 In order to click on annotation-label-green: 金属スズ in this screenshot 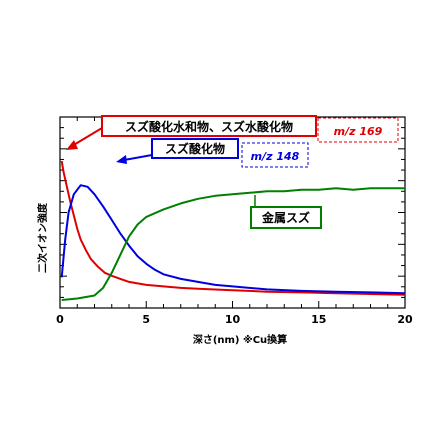, I will do `click(285, 217)`.